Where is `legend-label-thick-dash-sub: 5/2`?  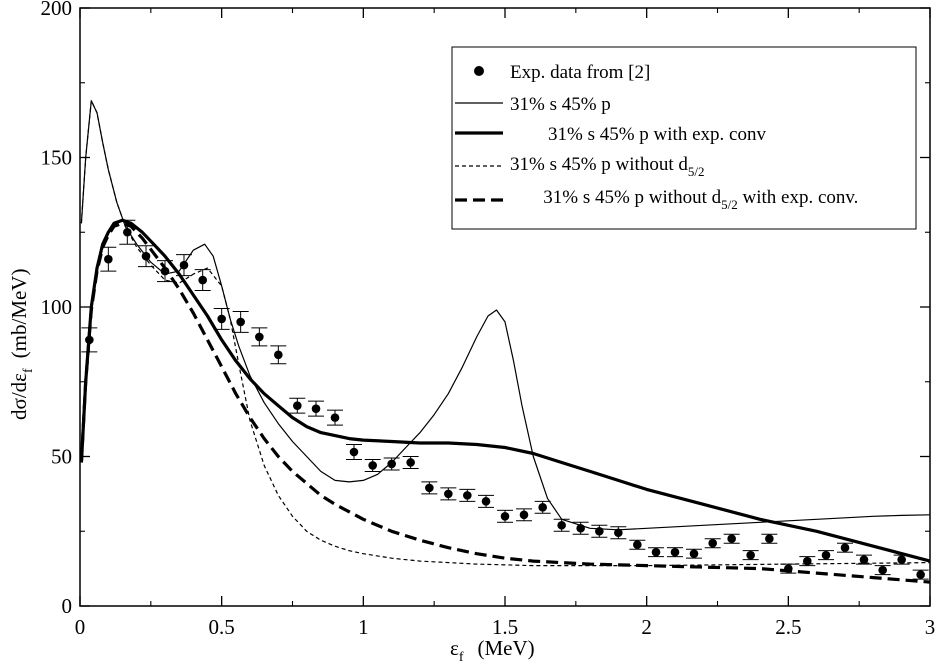 legend-label-thick-dash-sub: 5/2 is located at coordinates (729, 204).